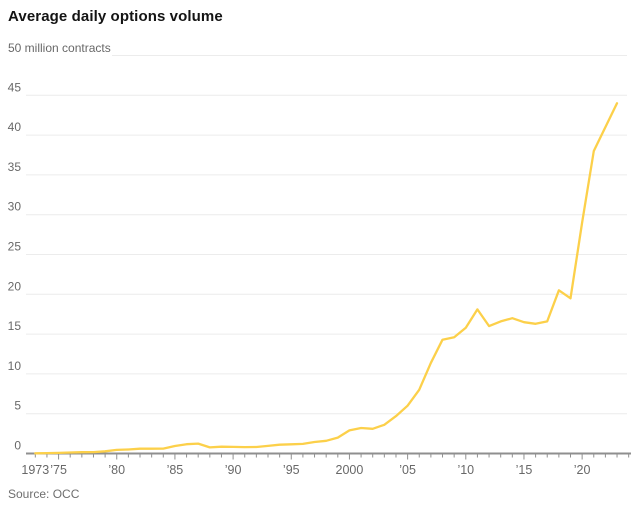 Image resolution: width=637 pixels, height=509 pixels. I want to click on x-tick-label: 2000, so click(350, 470).